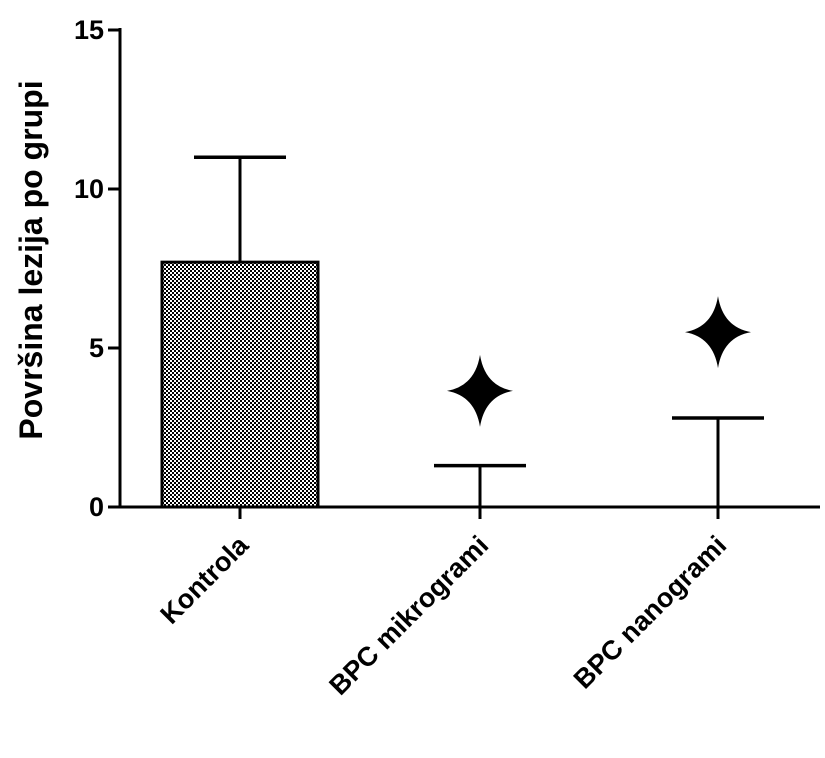 The width and height of the screenshot is (825, 758). I want to click on y-tick-label: 10, so click(89, 189).